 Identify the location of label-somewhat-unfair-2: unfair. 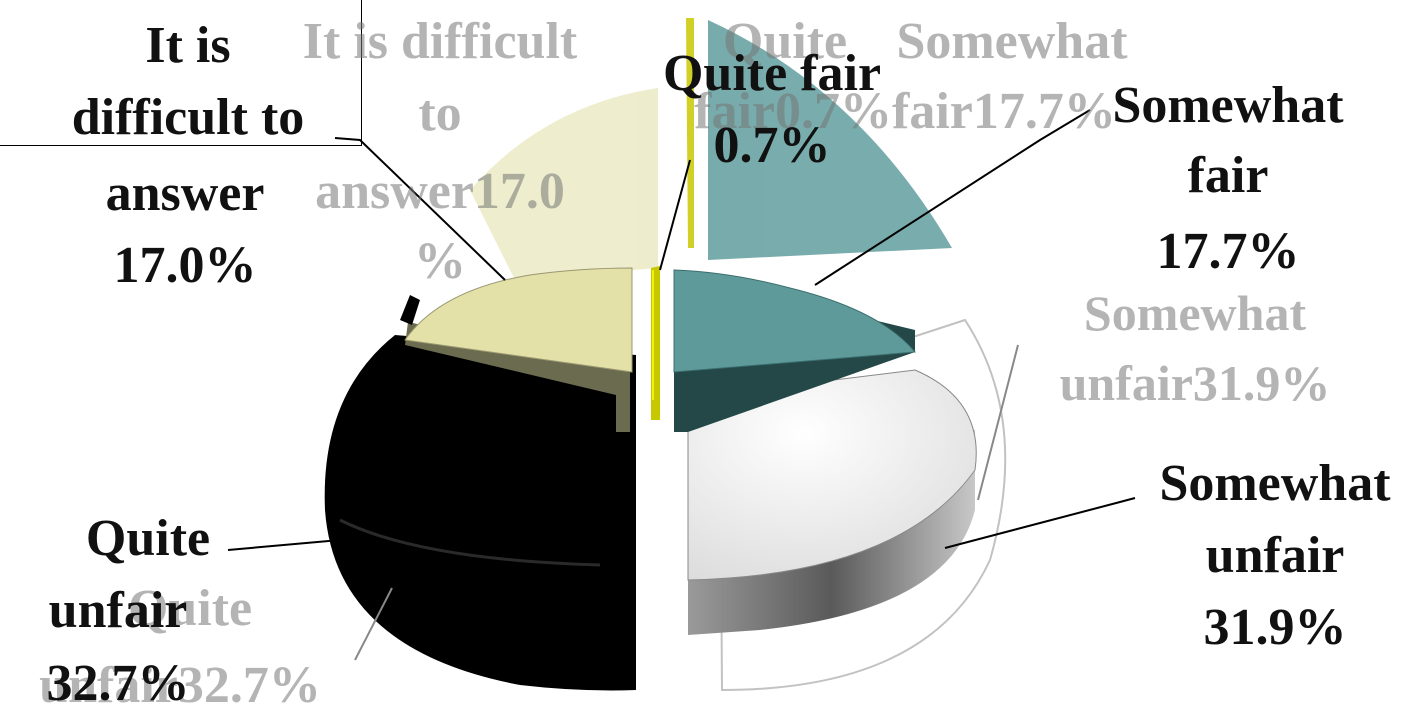
(1275, 555).